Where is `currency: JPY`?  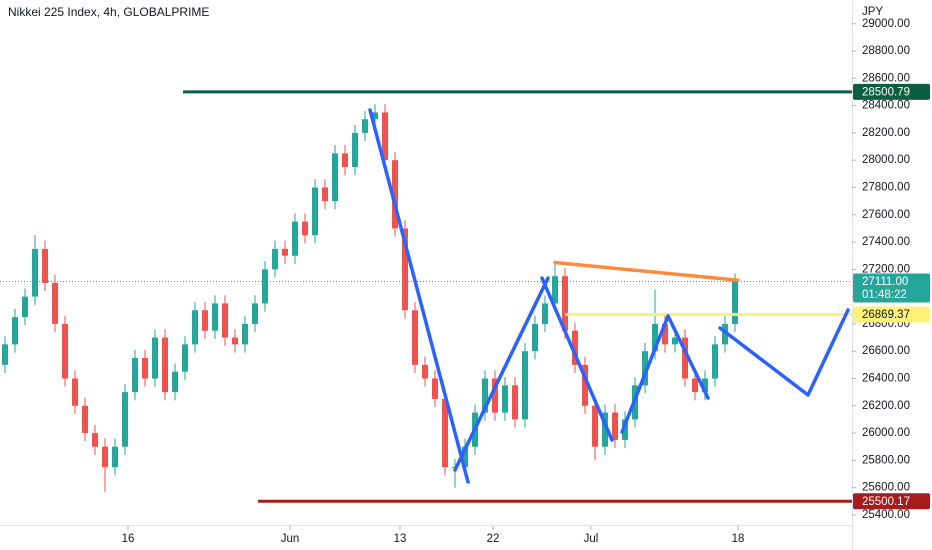 currency: JPY is located at coordinates (872, 12).